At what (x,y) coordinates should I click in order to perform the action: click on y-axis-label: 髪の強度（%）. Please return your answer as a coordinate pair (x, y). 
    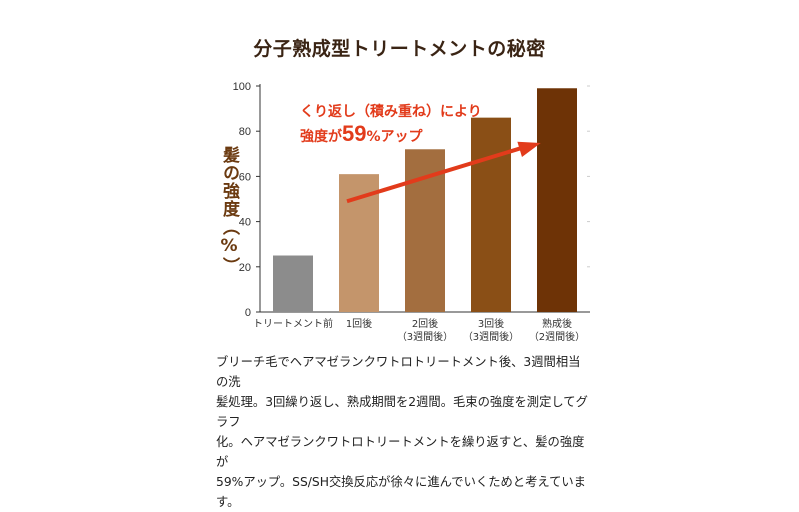
    Looking at the image, I should click on (229, 210).